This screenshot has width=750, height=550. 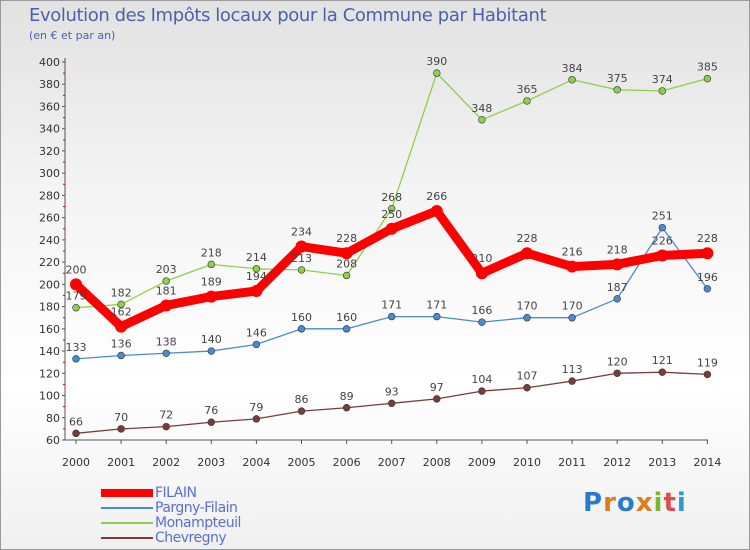 I want to click on legend-label-pargny-filain: Pargny-Filain, so click(x=196, y=508).